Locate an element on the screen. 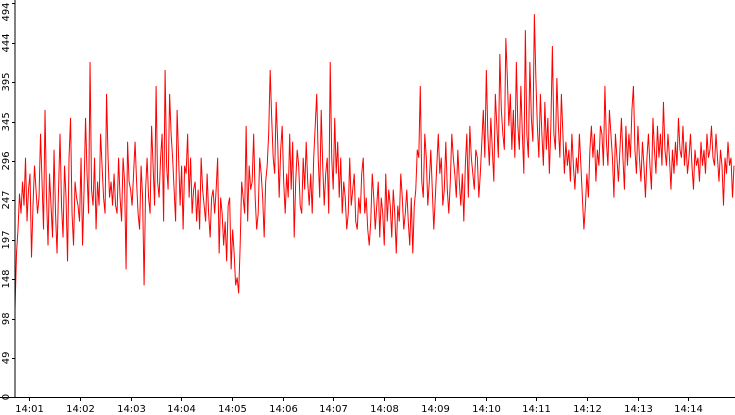 The width and height of the screenshot is (735, 415). y-tick-label: 247 is located at coordinates (6, 199).